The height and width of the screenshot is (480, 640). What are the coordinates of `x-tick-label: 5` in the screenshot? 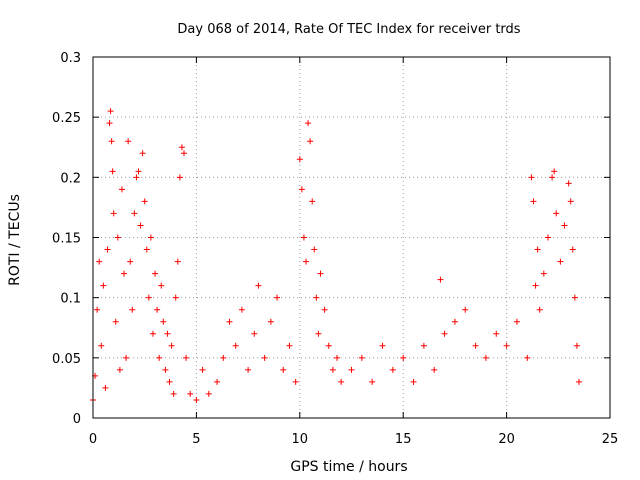 It's located at (196, 439).